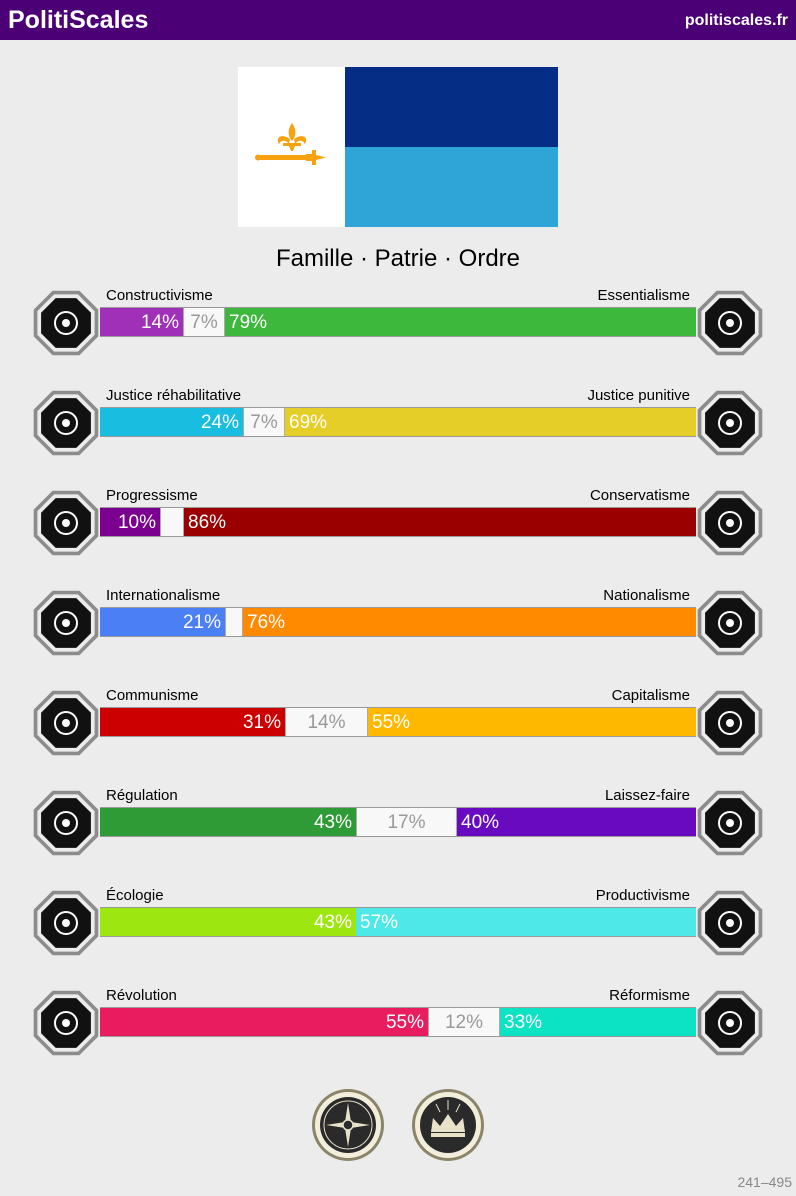 The width and height of the screenshot is (796, 1196). Describe the element at coordinates (730, 823) in the screenshot. I see `butterfly-icon` at that location.